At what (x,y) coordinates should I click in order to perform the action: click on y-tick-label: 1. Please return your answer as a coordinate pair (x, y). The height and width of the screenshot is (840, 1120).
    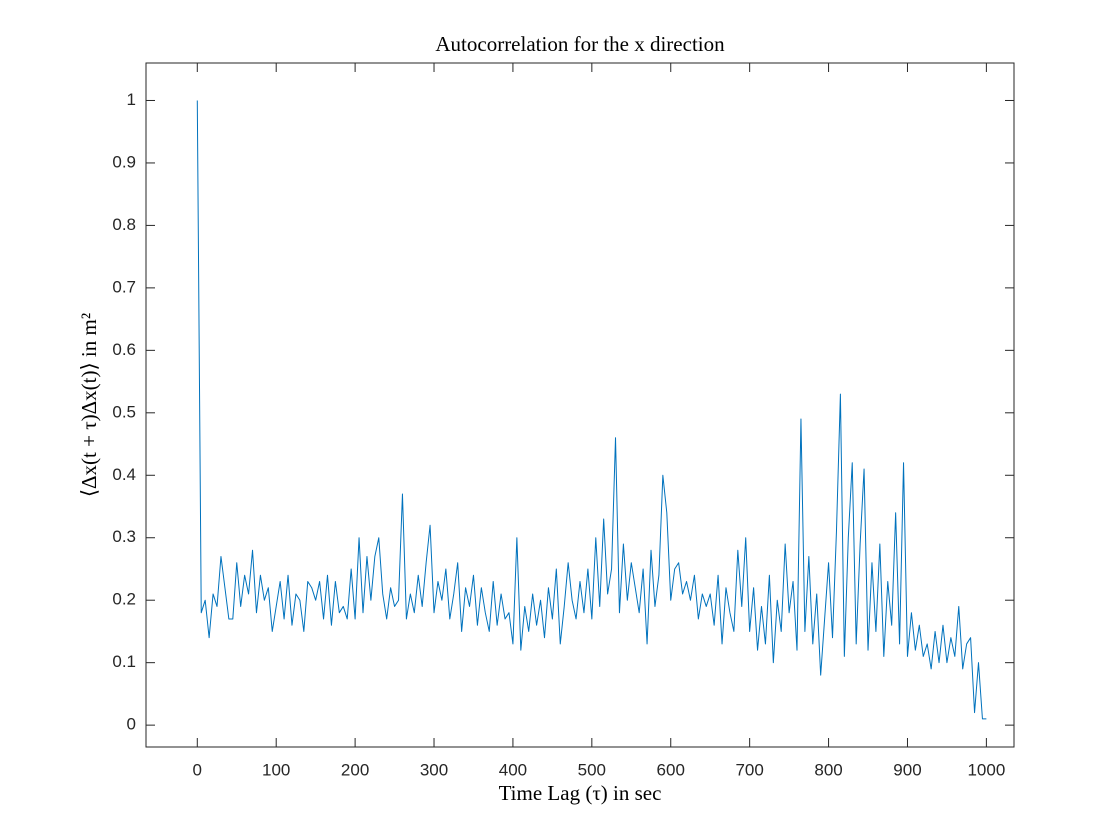
    Looking at the image, I should click on (131, 99).